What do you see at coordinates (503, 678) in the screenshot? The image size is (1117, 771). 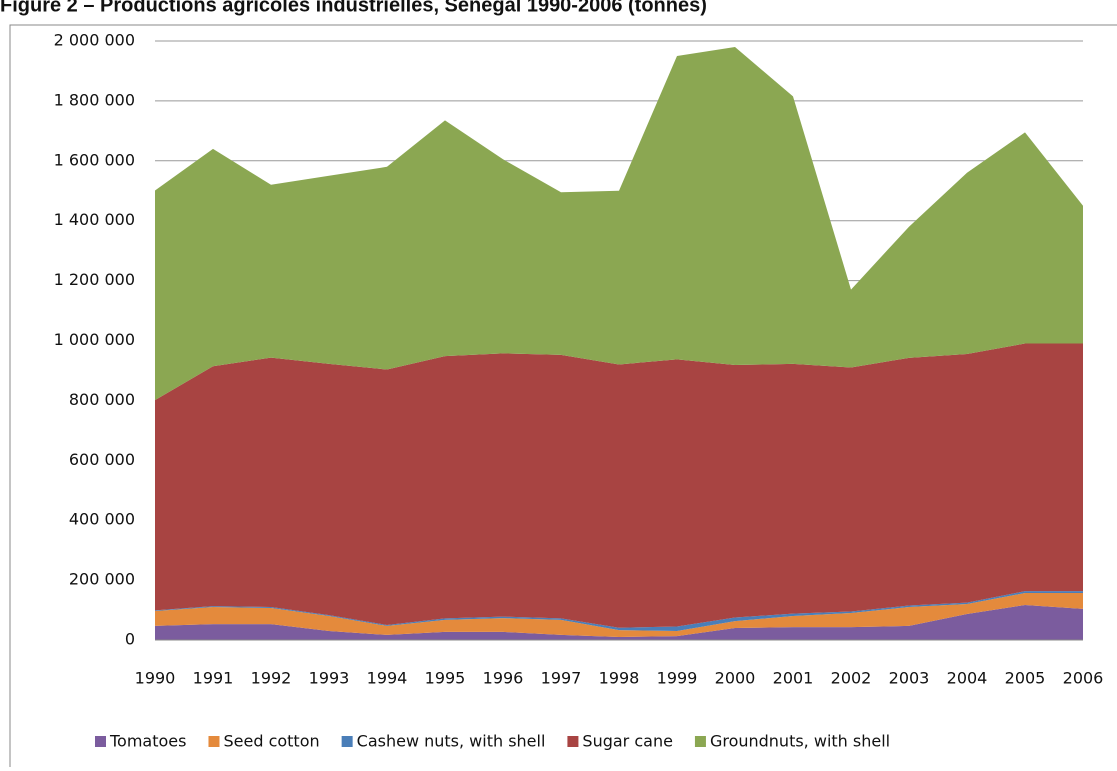 I see `x-tick-label: 1996` at bounding box center [503, 678].